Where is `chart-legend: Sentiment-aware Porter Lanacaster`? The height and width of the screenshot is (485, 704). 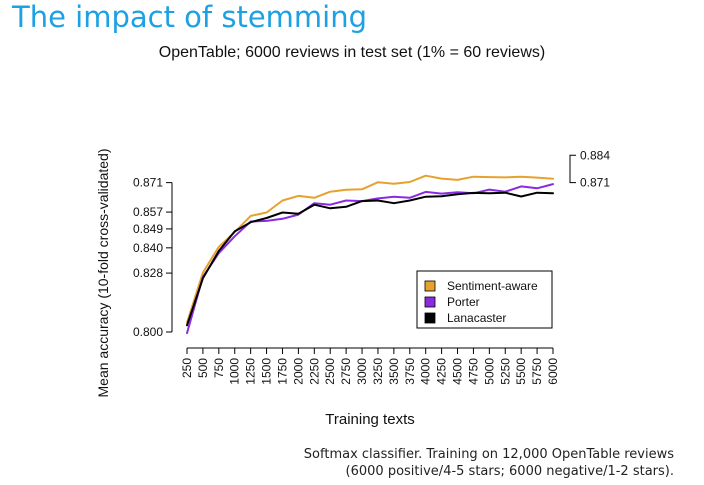 chart-legend: Sentiment-aware Porter Lanacaster is located at coordinates (484, 299).